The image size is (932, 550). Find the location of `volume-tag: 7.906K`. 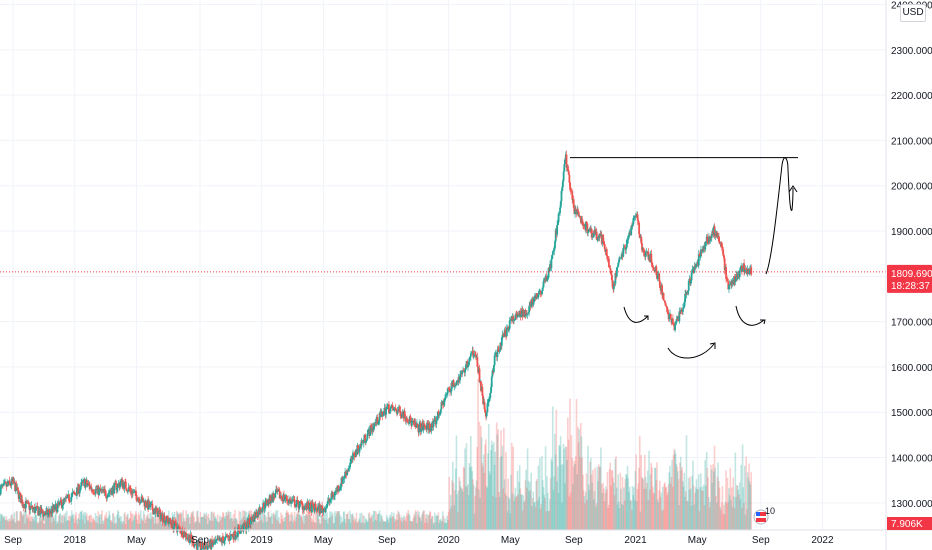

volume-tag: 7.906K is located at coordinates (909, 523).